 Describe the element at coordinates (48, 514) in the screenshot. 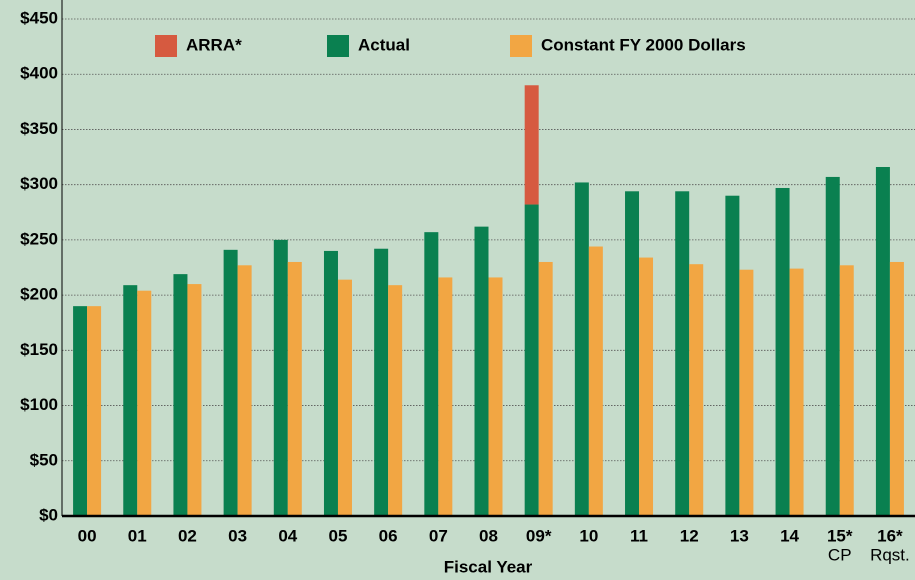

I see `y-tick-label: $0` at that location.